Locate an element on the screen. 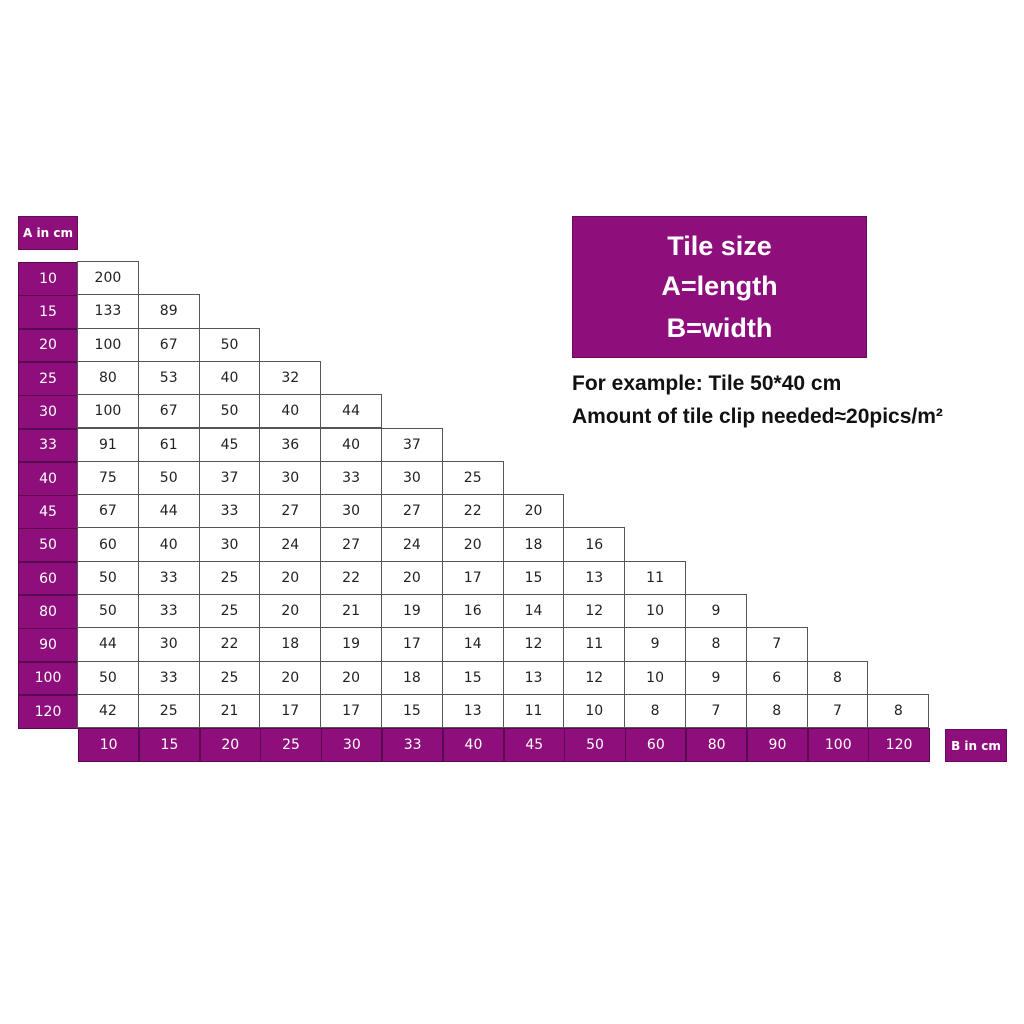 This screenshot has height=1024, width=1024. row-header: 90 is located at coordinates (48, 645).